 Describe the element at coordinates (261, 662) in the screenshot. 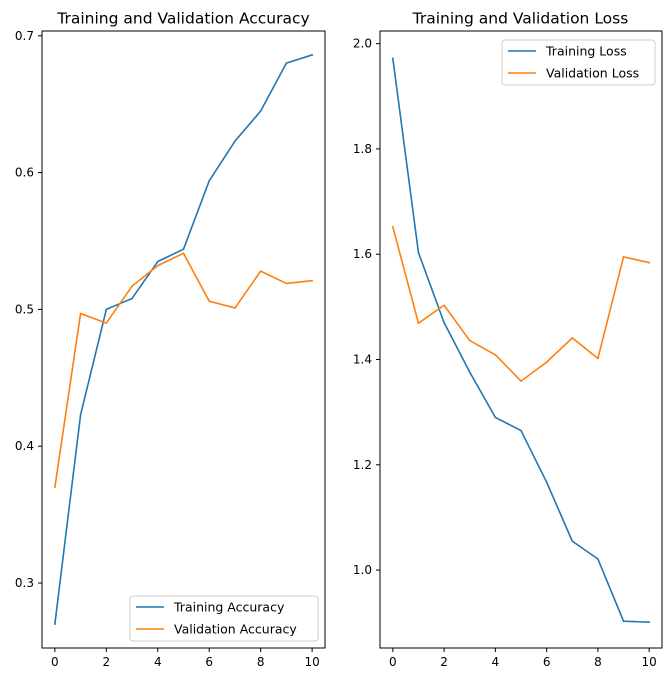

I see `accuracy-xtick-label: 8` at that location.